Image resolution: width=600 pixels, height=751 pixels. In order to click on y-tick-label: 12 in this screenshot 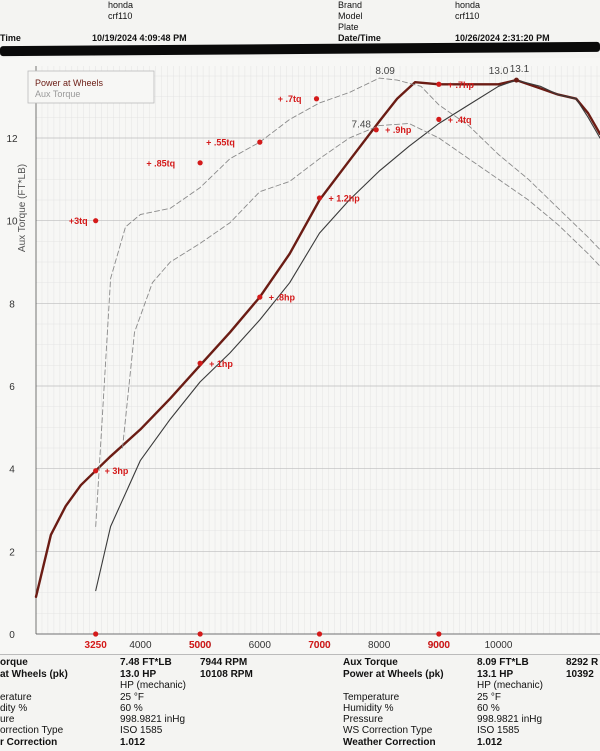, I will do `click(12, 139)`.